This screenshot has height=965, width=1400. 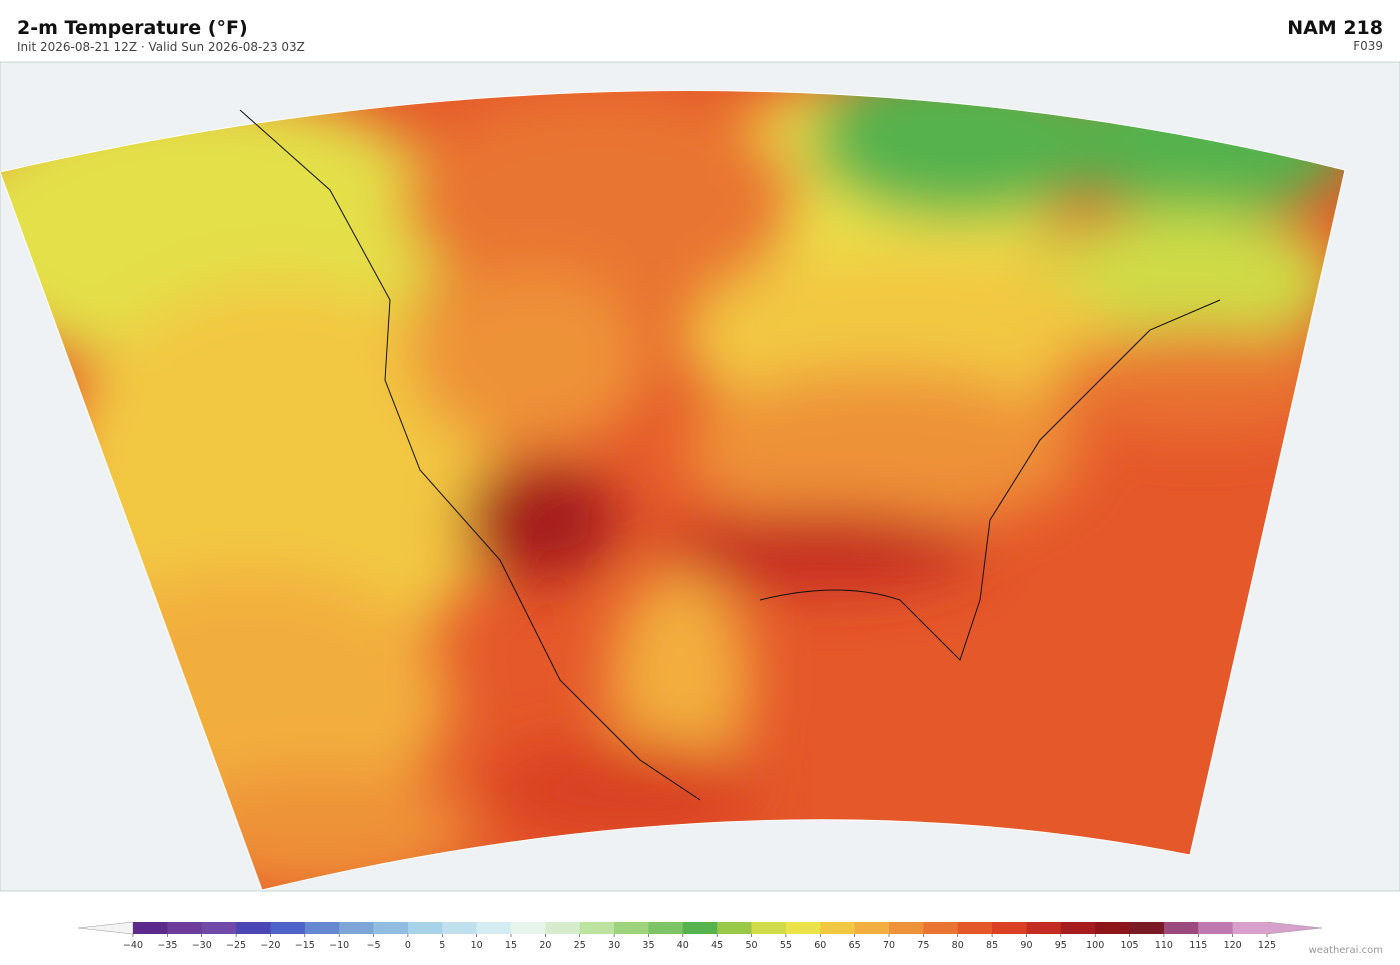 I want to click on colorbar-tick-label: 15, so click(x=511, y=945).